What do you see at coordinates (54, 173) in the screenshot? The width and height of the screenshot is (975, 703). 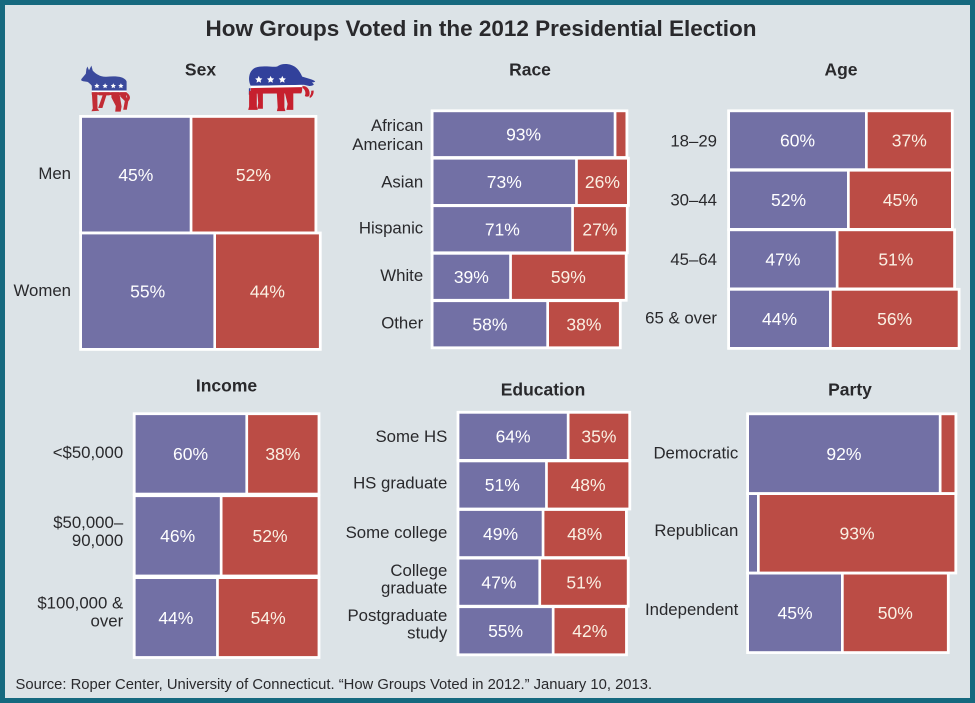 I see `svg-text: Men` at bounding box center [54, 173].